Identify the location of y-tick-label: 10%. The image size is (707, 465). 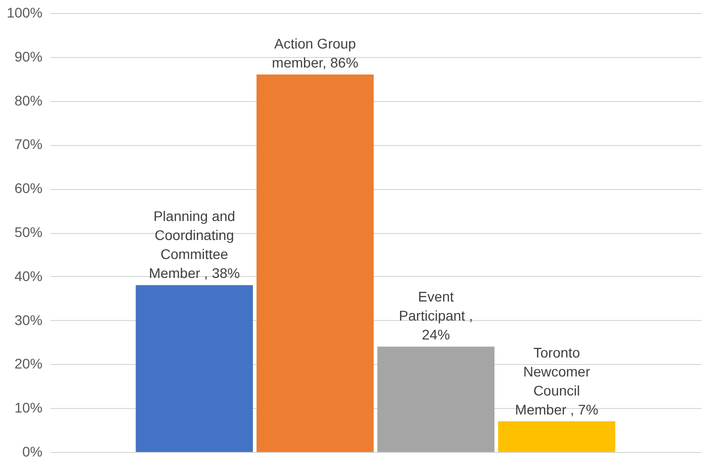
(28, 408).